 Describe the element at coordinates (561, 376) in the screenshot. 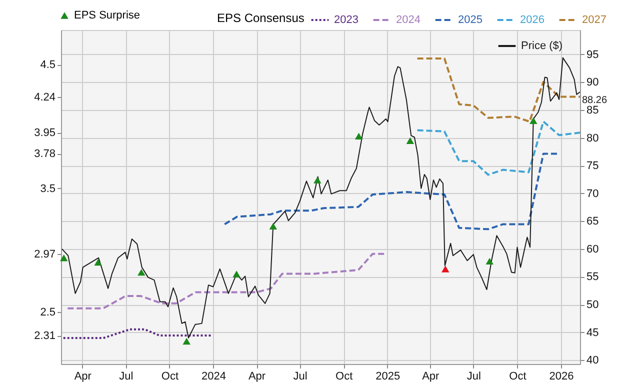

I see `x-tick-label: 2026` at that location.